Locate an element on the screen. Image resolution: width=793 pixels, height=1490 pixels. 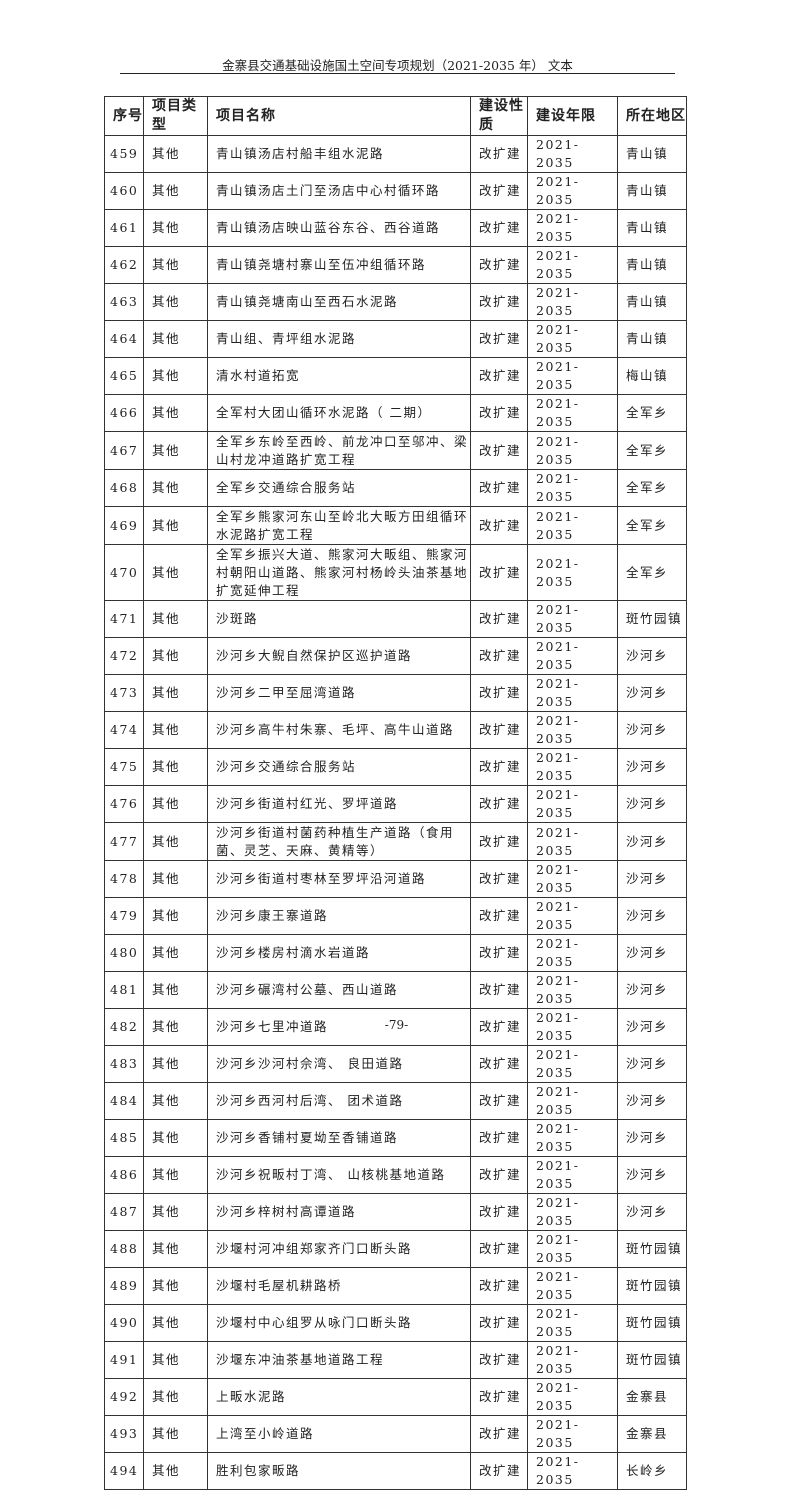
project-name-cell: 沙斑路 is located at coordinates (339, 619).